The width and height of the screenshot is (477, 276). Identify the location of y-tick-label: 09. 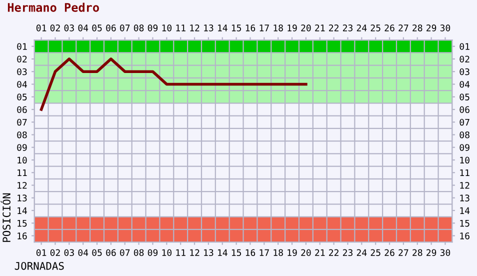
(22, 147).